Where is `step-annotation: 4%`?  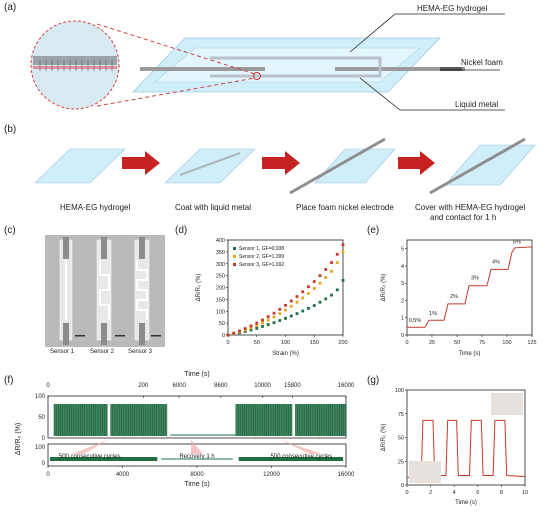 step-annotation: 4% is located at coordinates (496, 262).